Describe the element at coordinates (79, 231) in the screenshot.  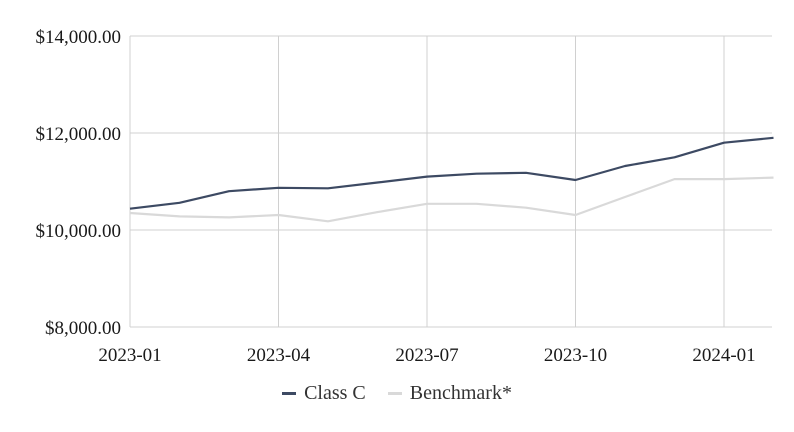
I see `y-tick-label: $10,000.00` at that location.